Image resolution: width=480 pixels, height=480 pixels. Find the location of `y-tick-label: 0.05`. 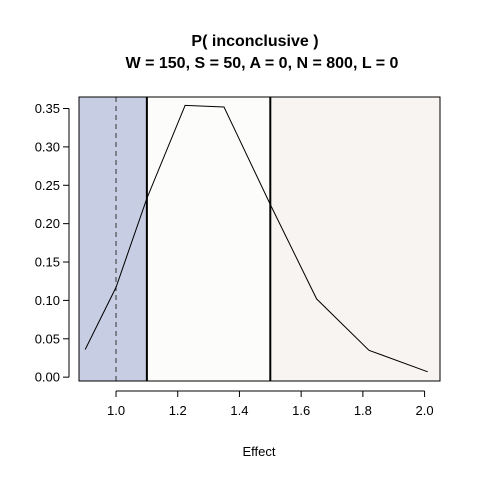

y-tick-label: 0.05 is located at coordinates (47, 338).